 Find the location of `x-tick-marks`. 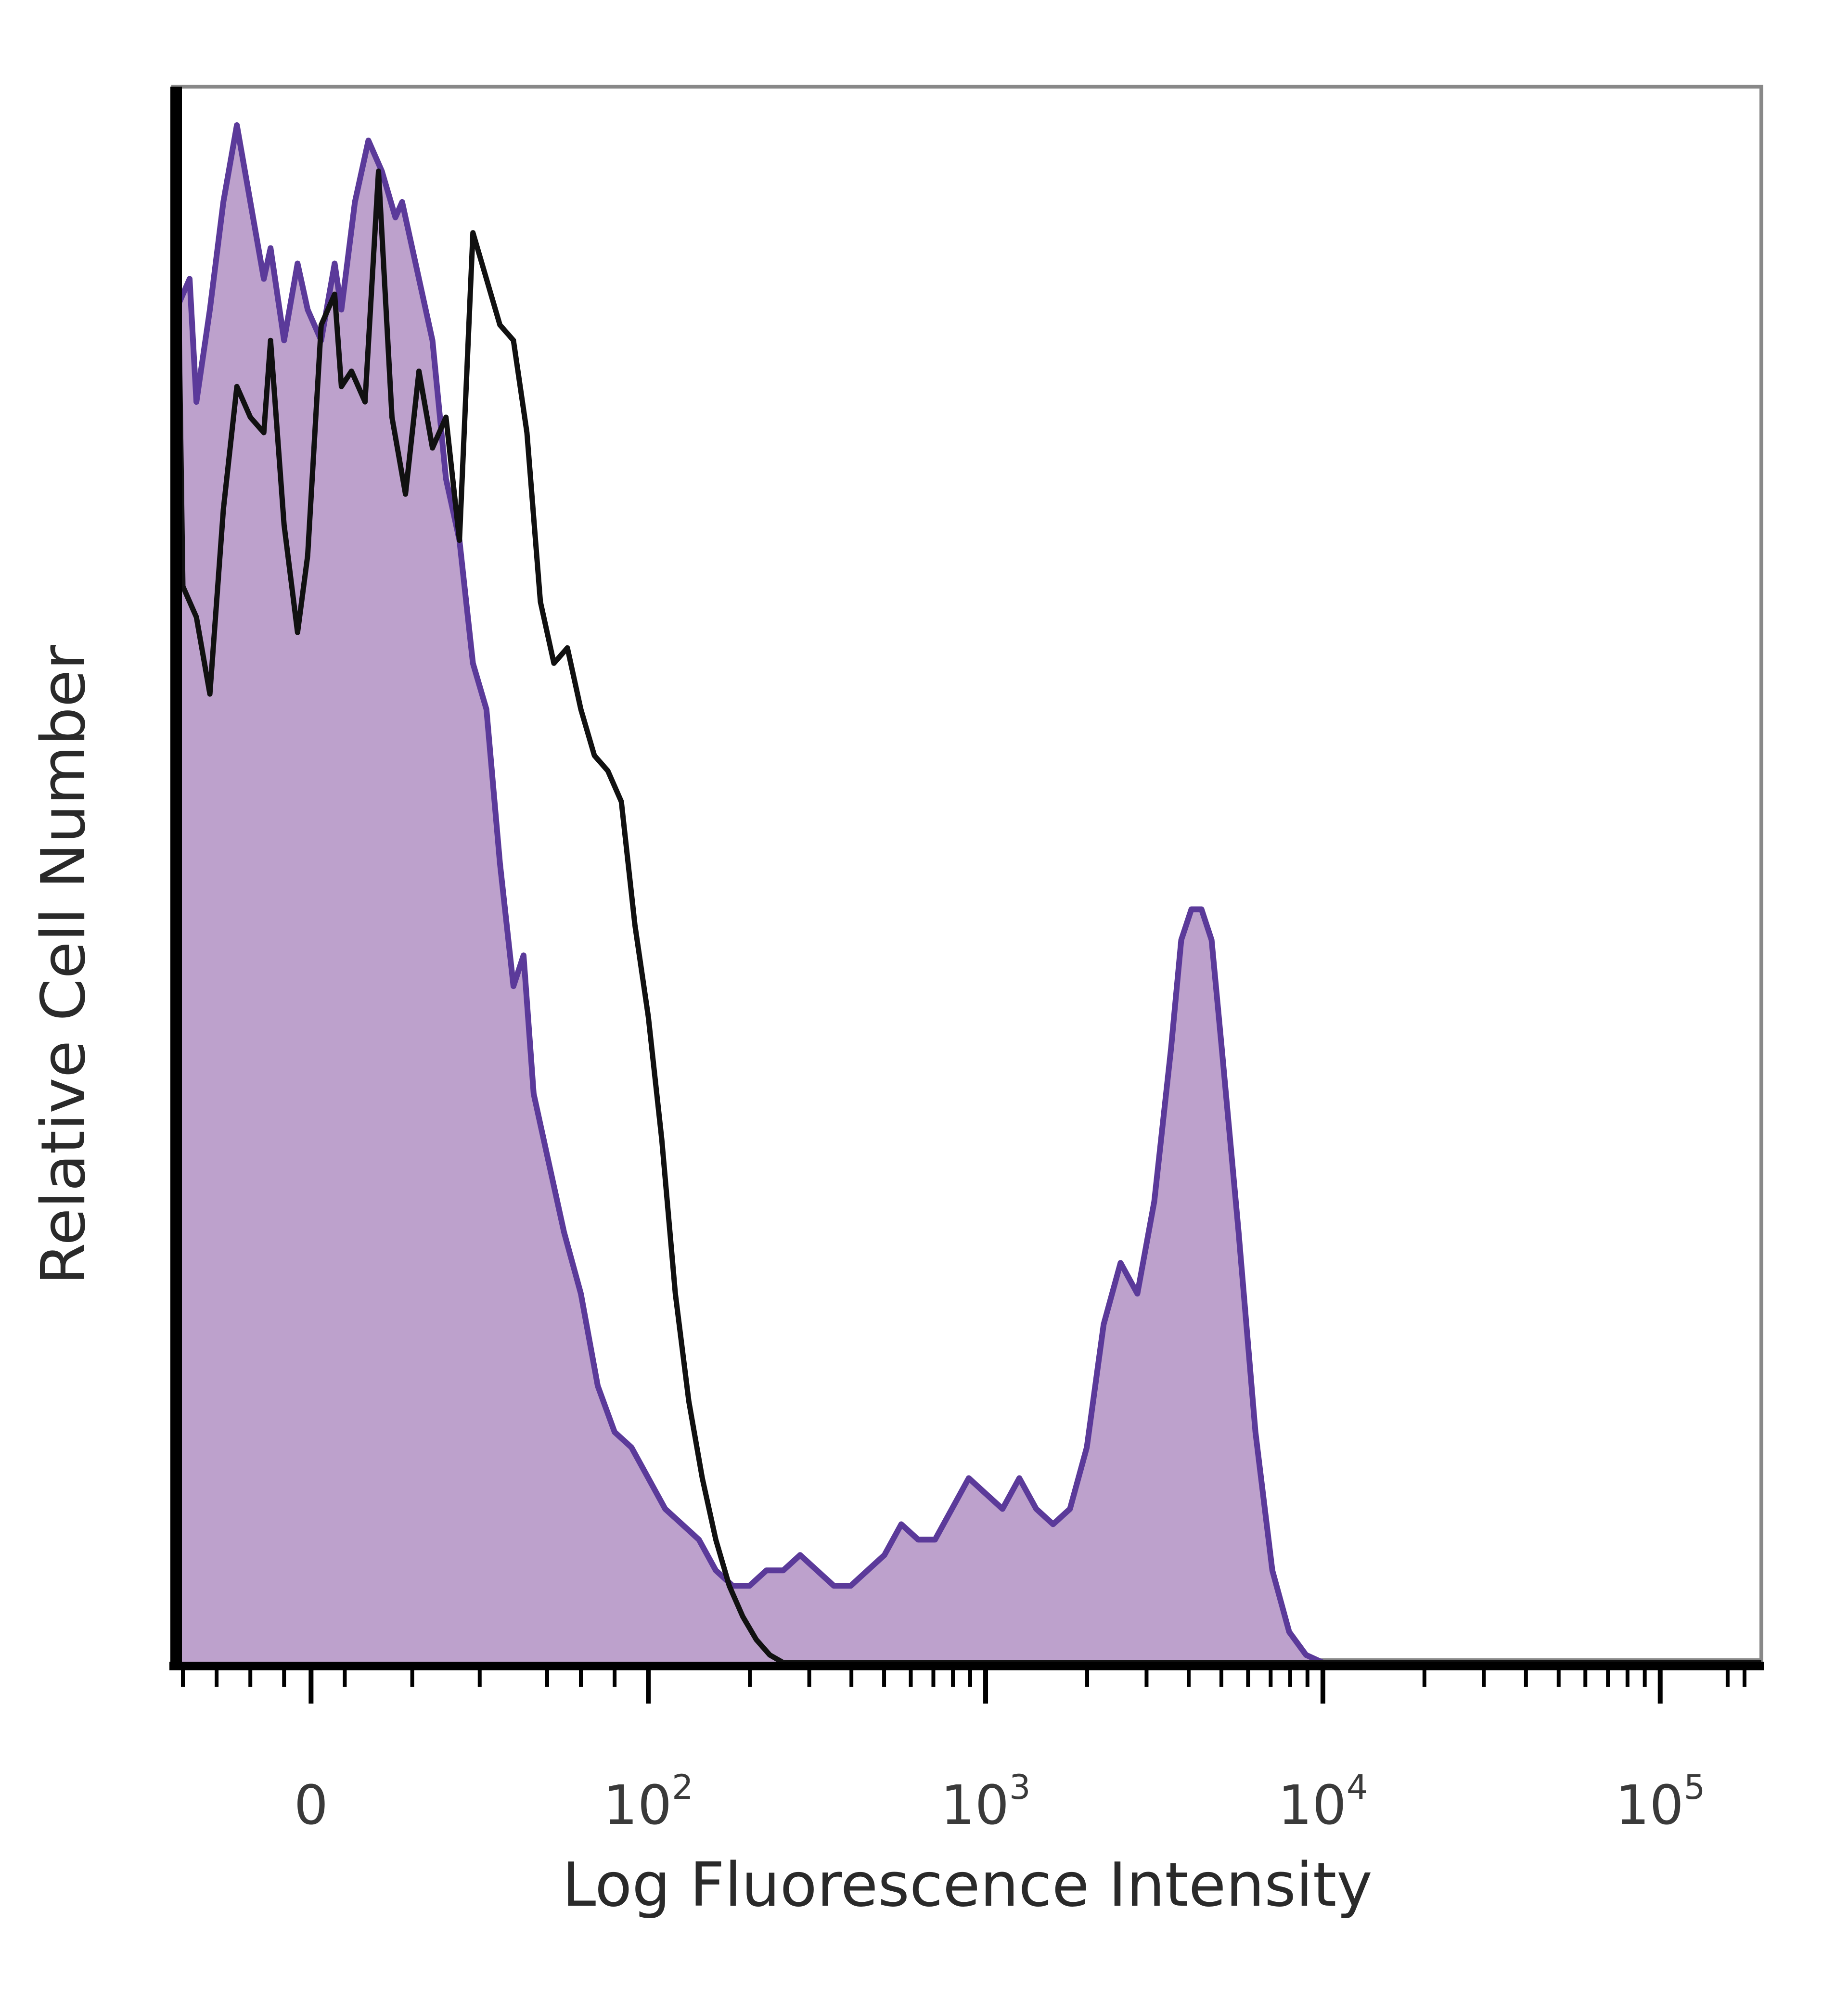

x-tick-marks is located at coordinates (963, 1685).